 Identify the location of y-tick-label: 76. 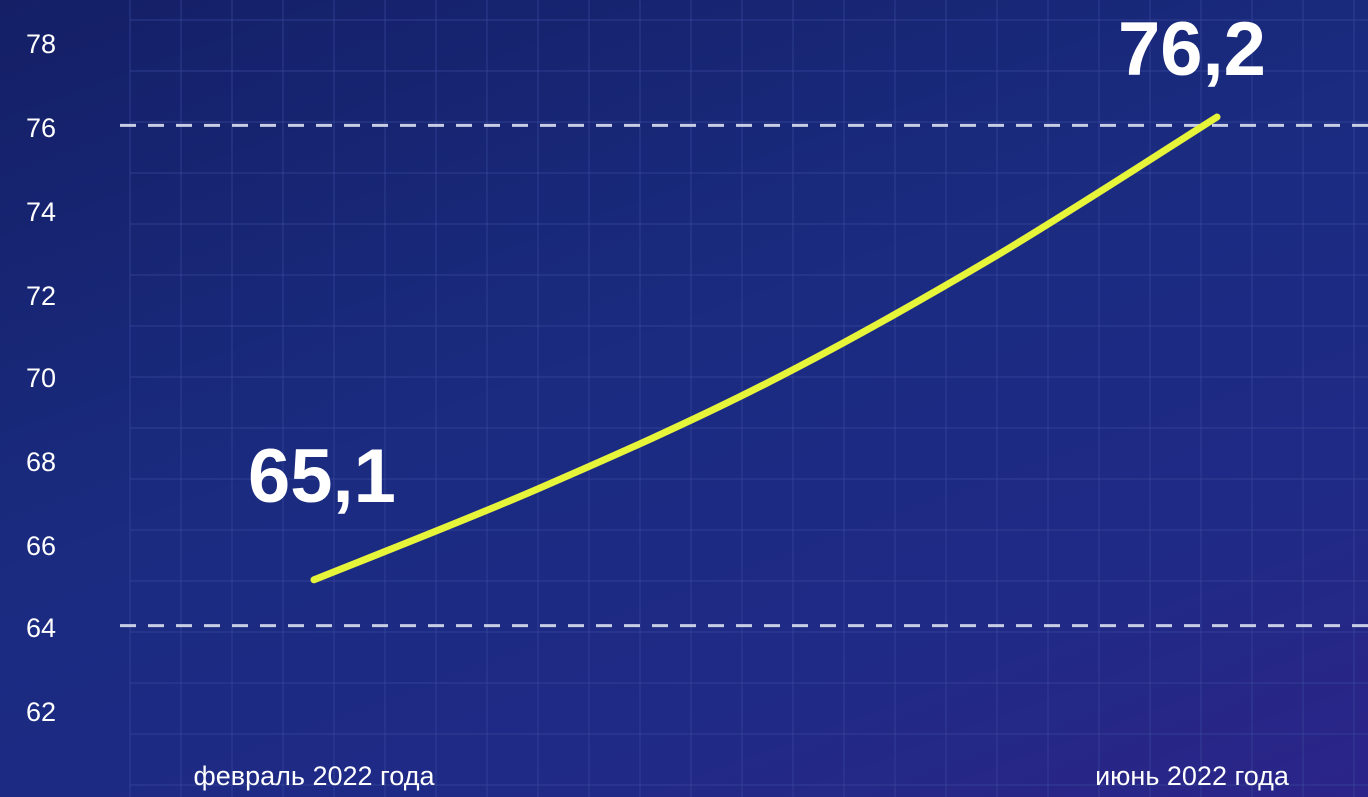
(41, 128).